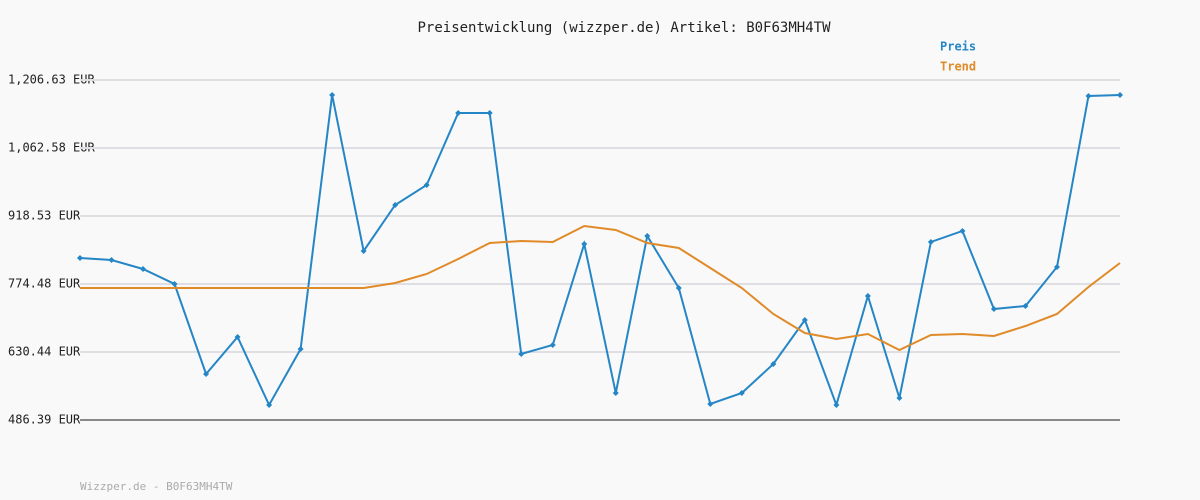 This screenshot has width=1200, height=500. I want to click on y-tick-label: 918.53 EUR, so click(44, 216).